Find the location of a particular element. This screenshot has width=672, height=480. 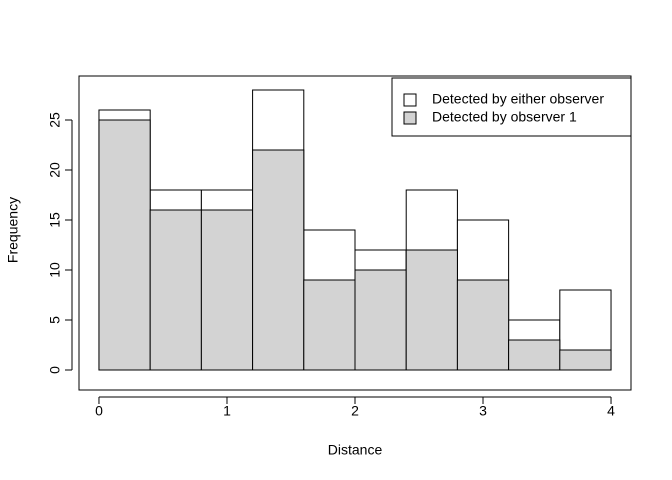

y-tick-label: 20 is located at coordinates (55, 170).